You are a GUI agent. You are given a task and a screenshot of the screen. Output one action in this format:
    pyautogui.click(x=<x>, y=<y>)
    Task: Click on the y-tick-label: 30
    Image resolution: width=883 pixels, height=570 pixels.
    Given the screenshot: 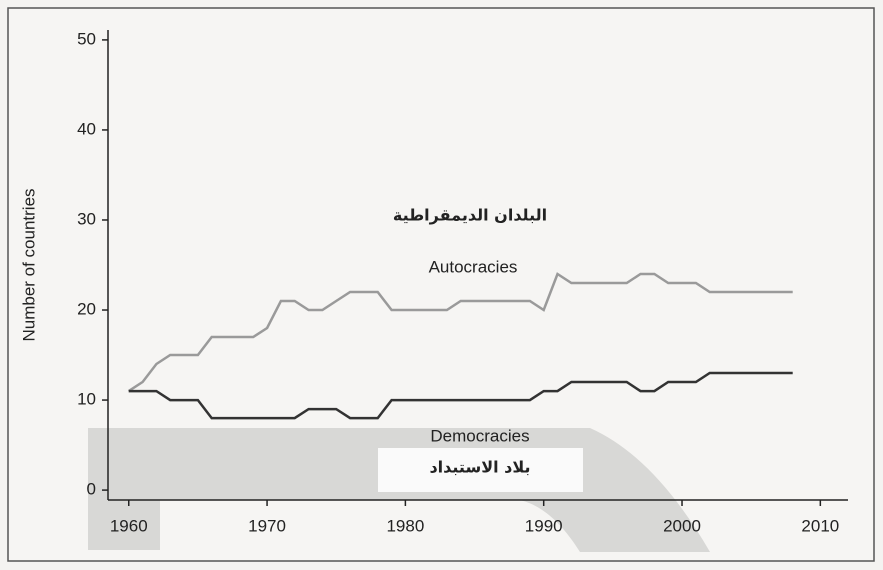 What is the action you would take?
    pyautogui.click(x=86, y=218)
    